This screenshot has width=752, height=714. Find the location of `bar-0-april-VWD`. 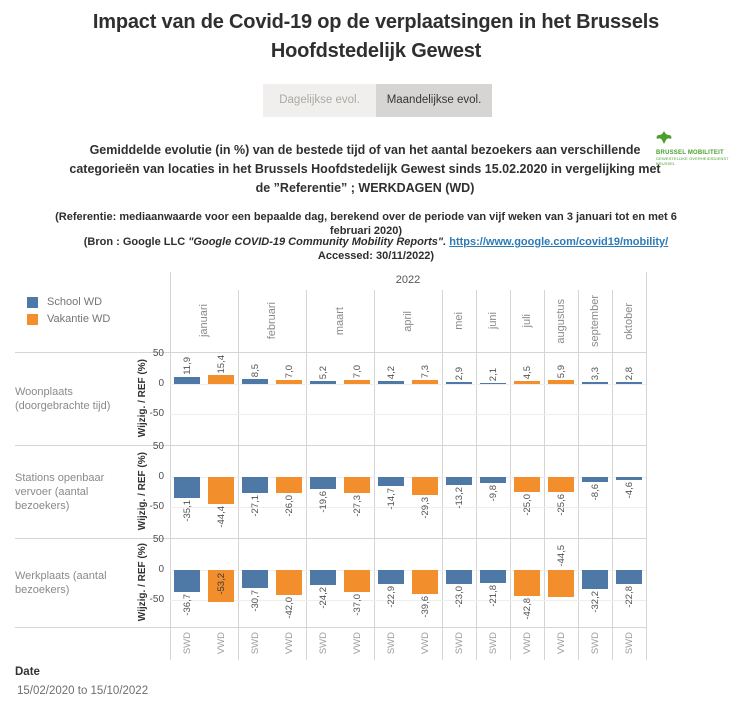

bar-0-april-VWD is located at coordinates (425, 382).